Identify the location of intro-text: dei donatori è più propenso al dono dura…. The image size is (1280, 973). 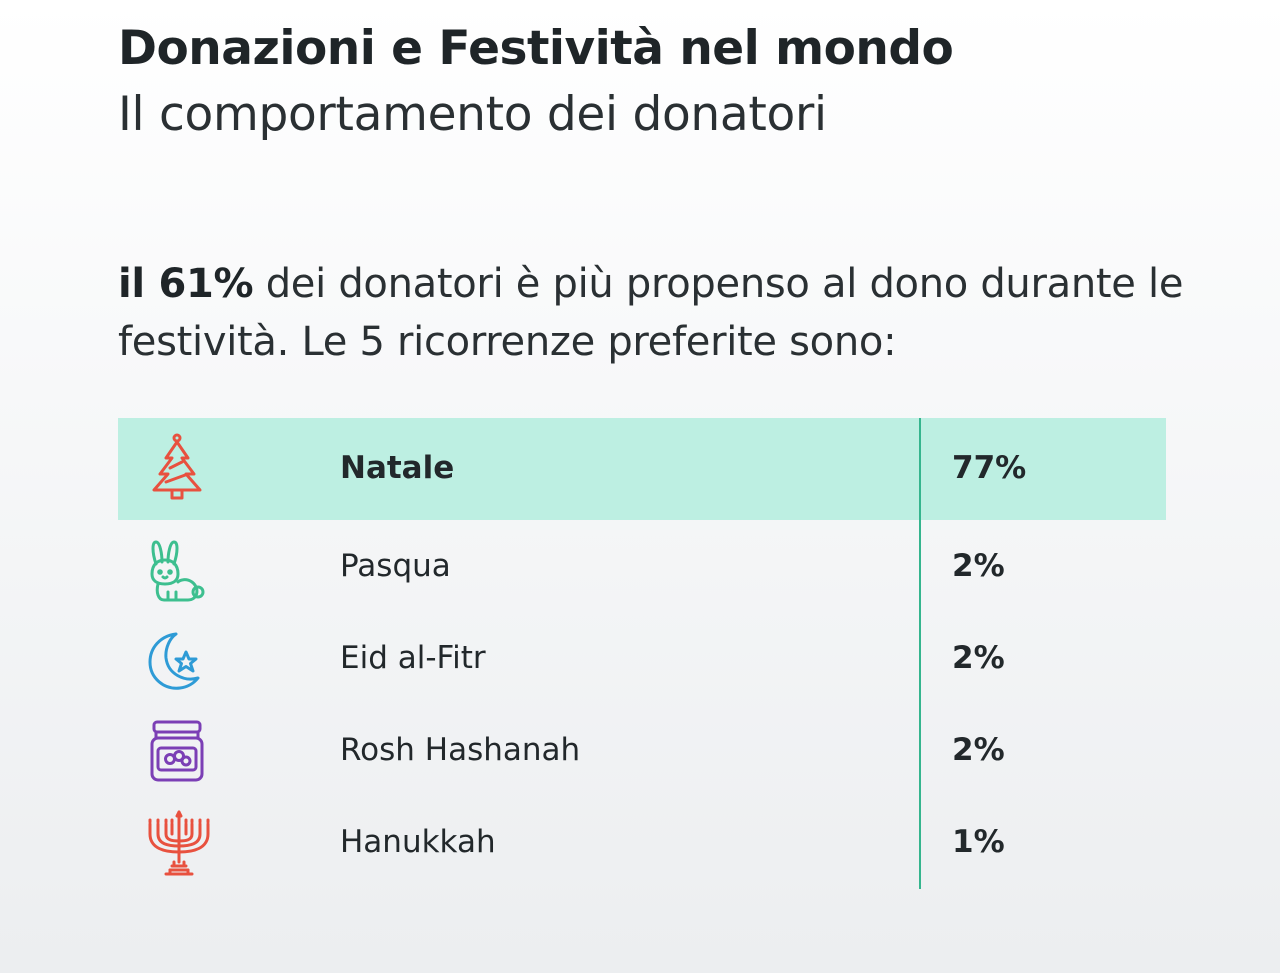
(651, 313).